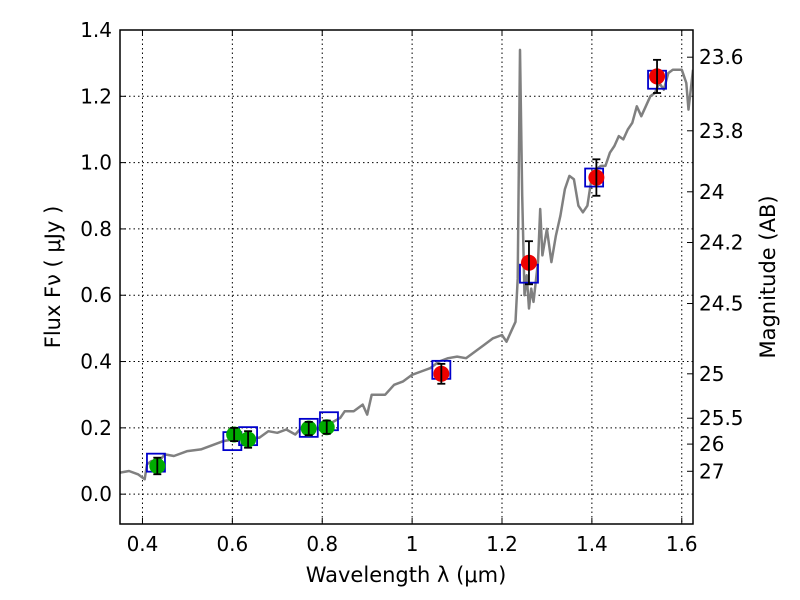 The height and width of the screenshot is (600, 800). Describe the element at coordinates (768, 276) in the screenshot. I see `right-y-axis-label: Magnitude (AB)` at that location.